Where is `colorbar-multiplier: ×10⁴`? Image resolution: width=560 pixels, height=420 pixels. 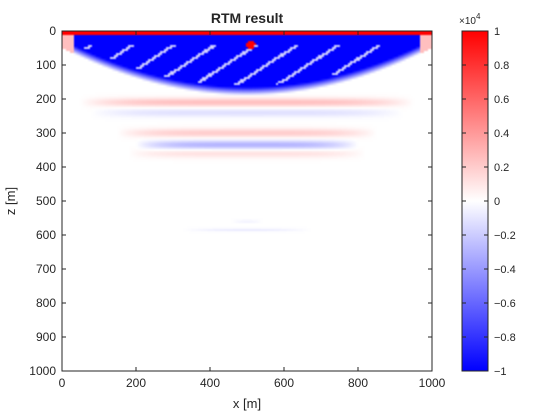
colorbar-multiplier: ×10⁴ is located at coordinates (470, 19).